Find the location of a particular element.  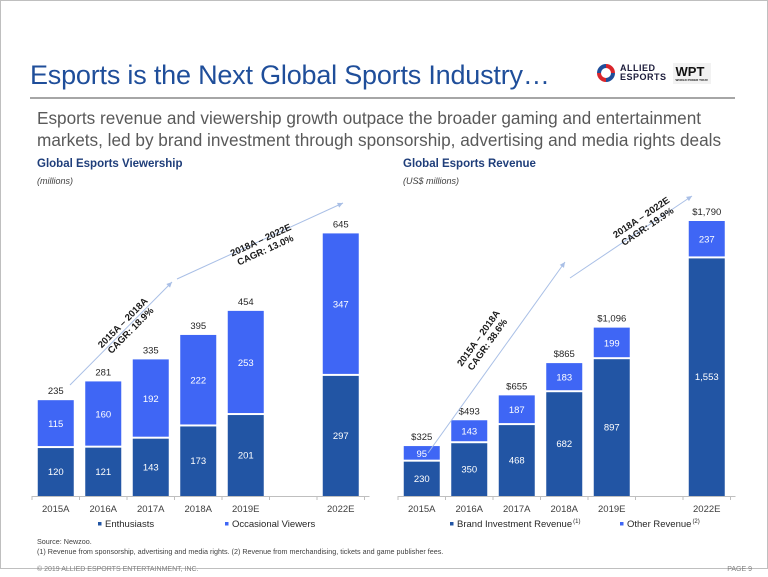

allied-esports-logo: ALLIED ESPORTS is located at coordinates (631, 73).